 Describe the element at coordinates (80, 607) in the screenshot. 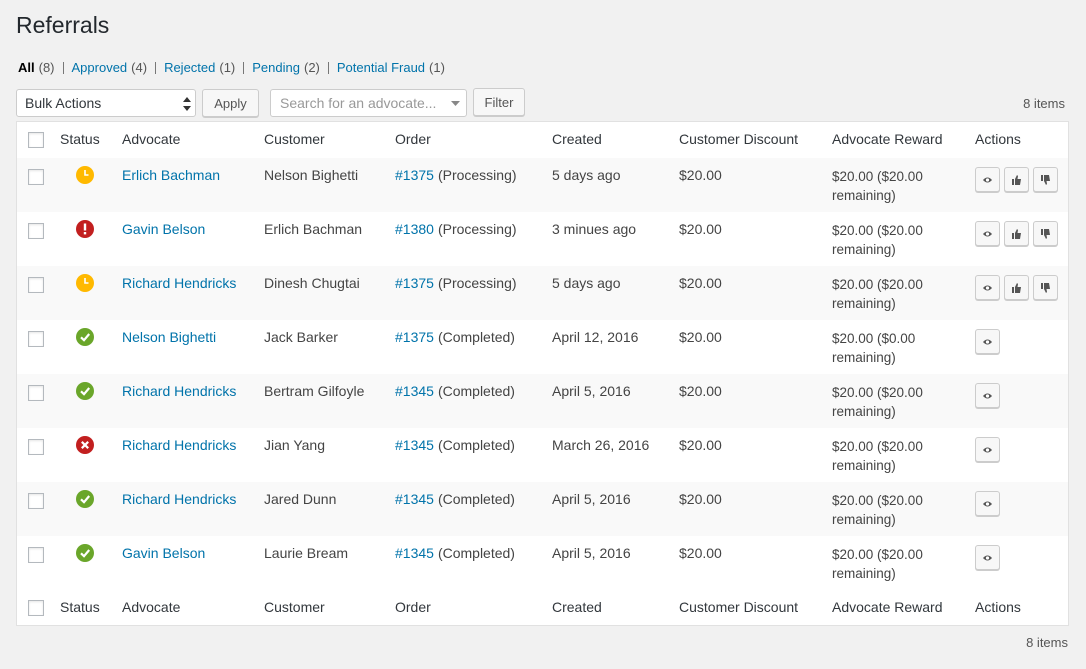

I see `column-header: Status` at that location.